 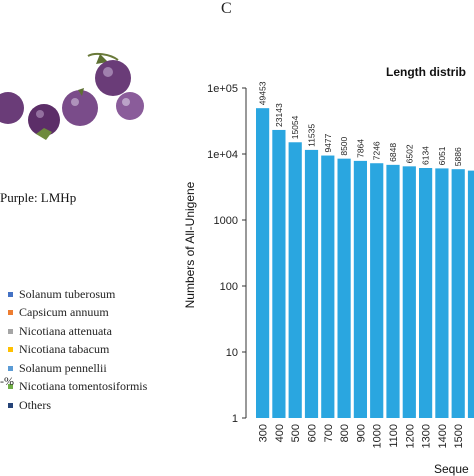 I want to click on data-label: 5886, so click(x=458, y=156).